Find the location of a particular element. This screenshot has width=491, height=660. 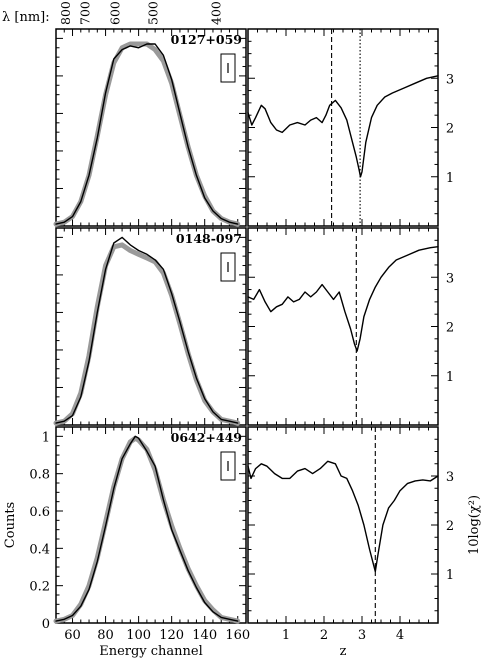

bottom-right-ytick-label: 3 is located at coordinates (450, 477).